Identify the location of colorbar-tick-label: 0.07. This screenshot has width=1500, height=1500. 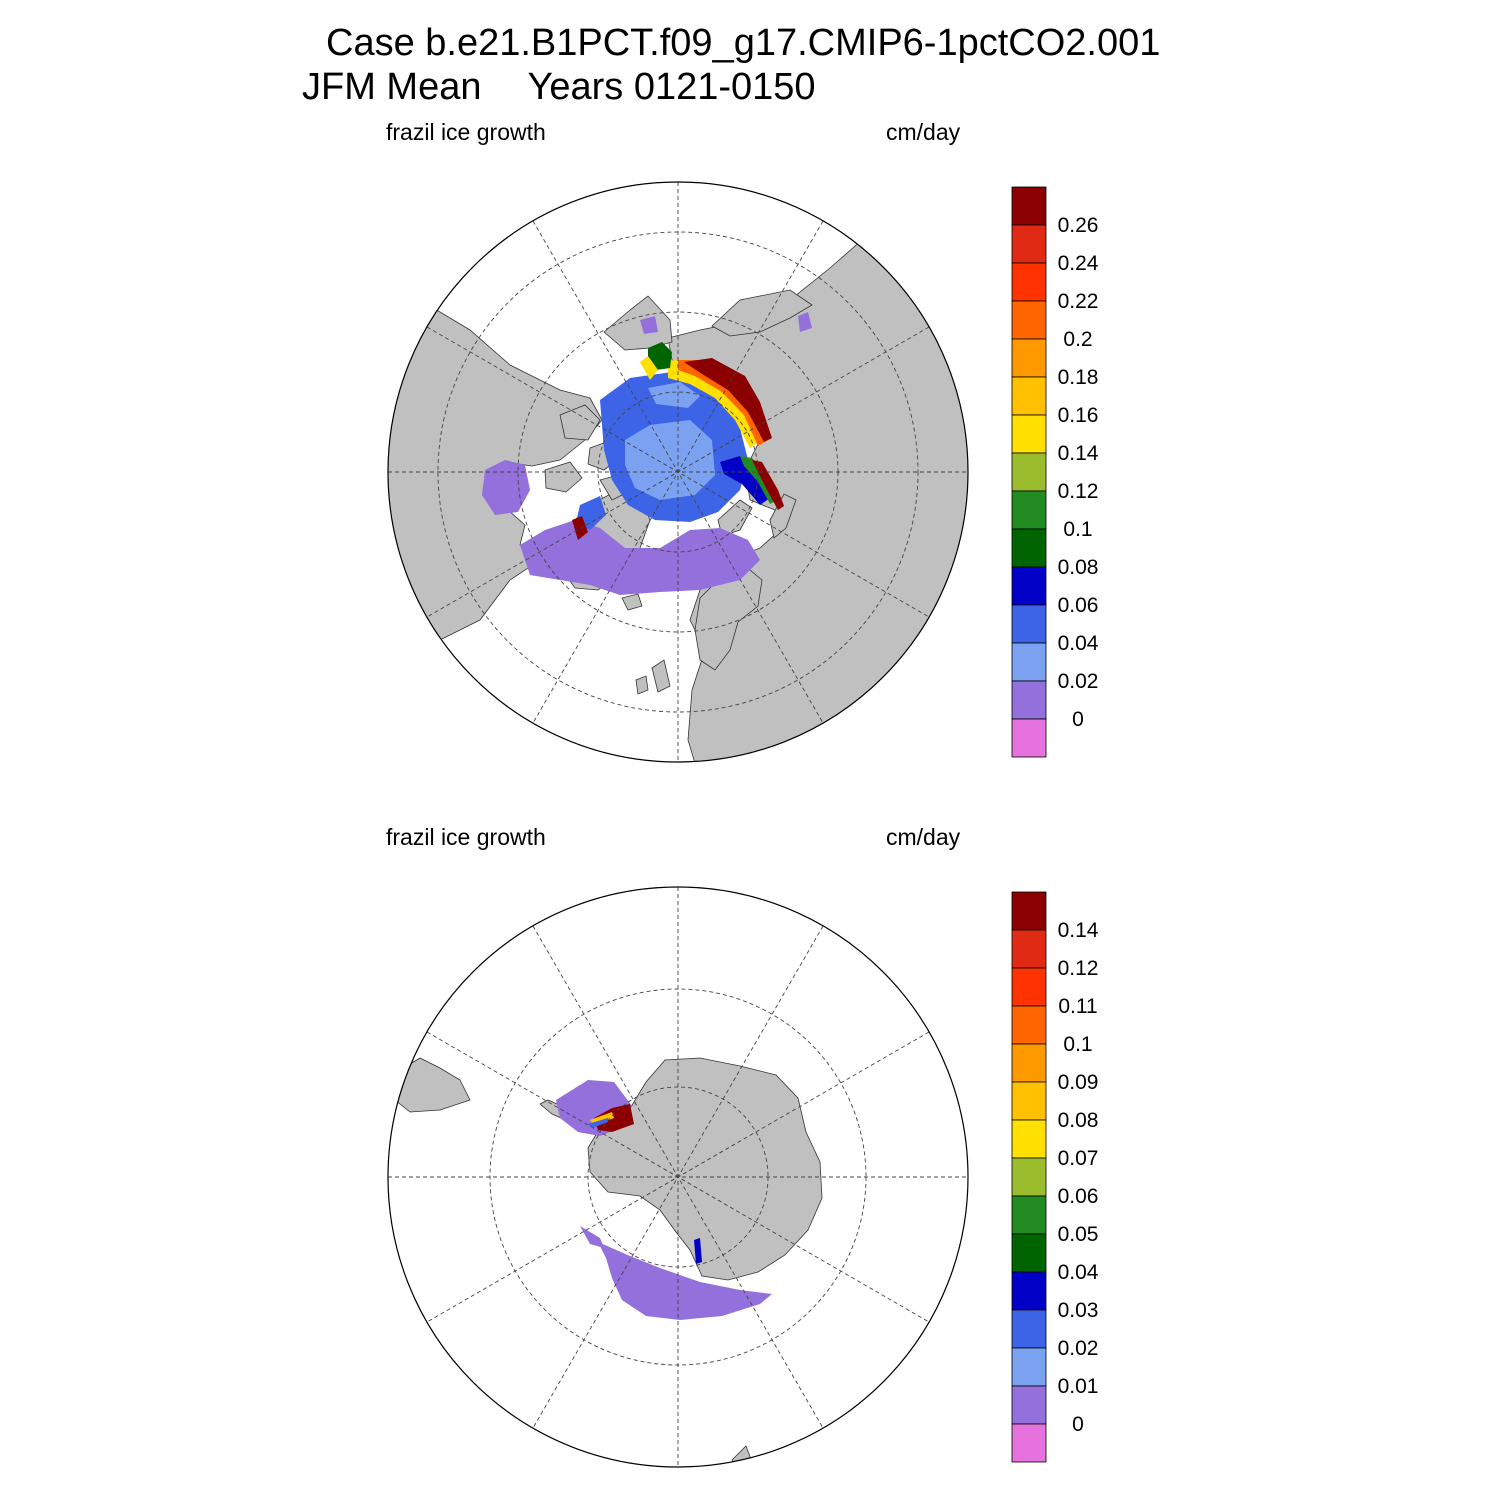
(1078, 1158).